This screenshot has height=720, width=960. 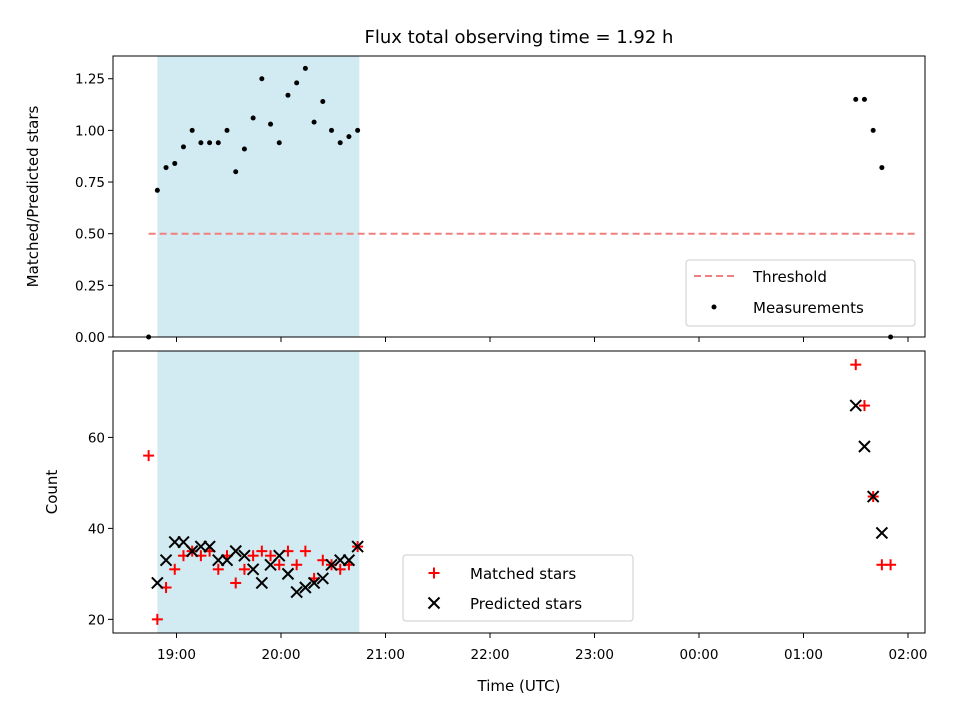 What do you see at coordinates (281, 655) in the screenshot?
I see `x-tick-label: 20:00` at bounding box center [281, 655].